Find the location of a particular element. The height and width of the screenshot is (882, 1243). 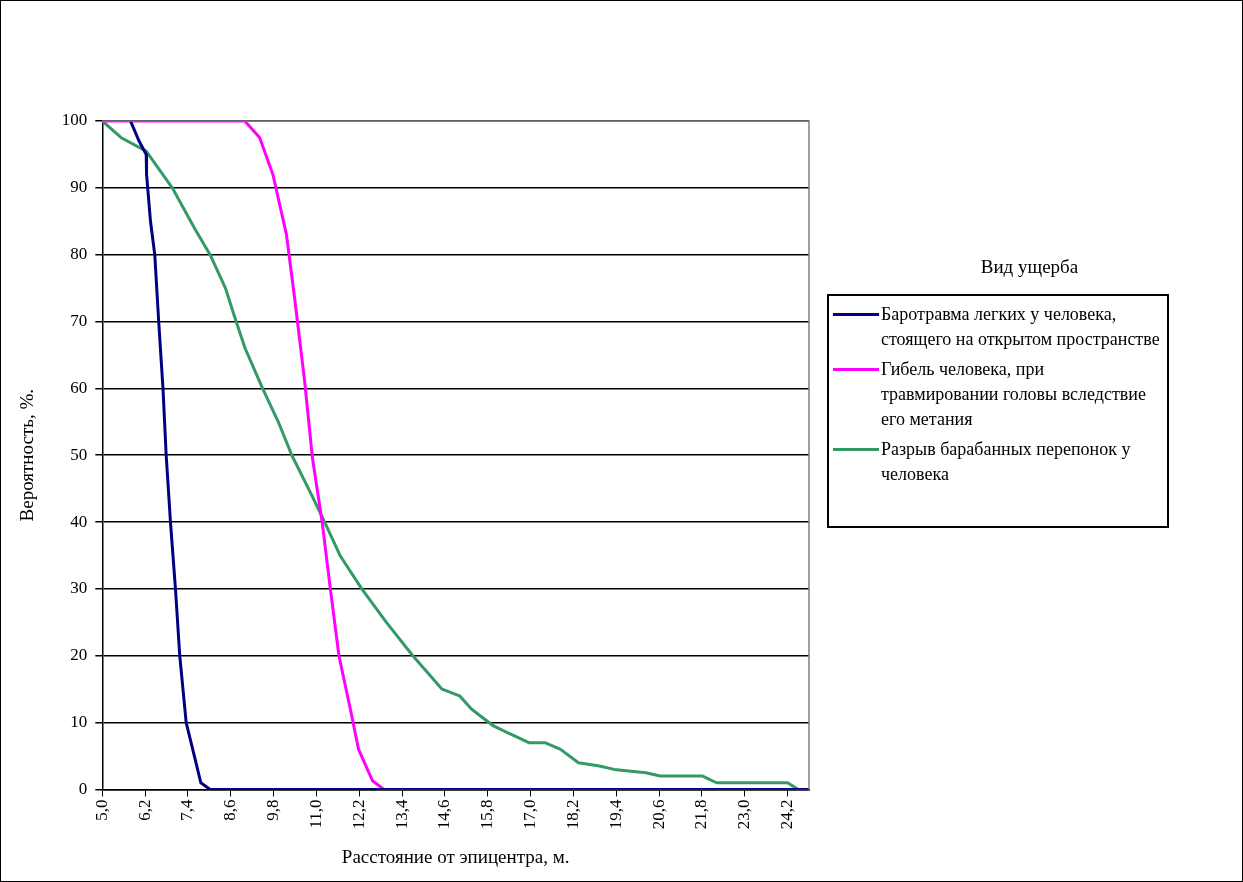

legend-label: Гибель человека, при травмировании головы вследствие его метания is located at coordinates (1014, 394).